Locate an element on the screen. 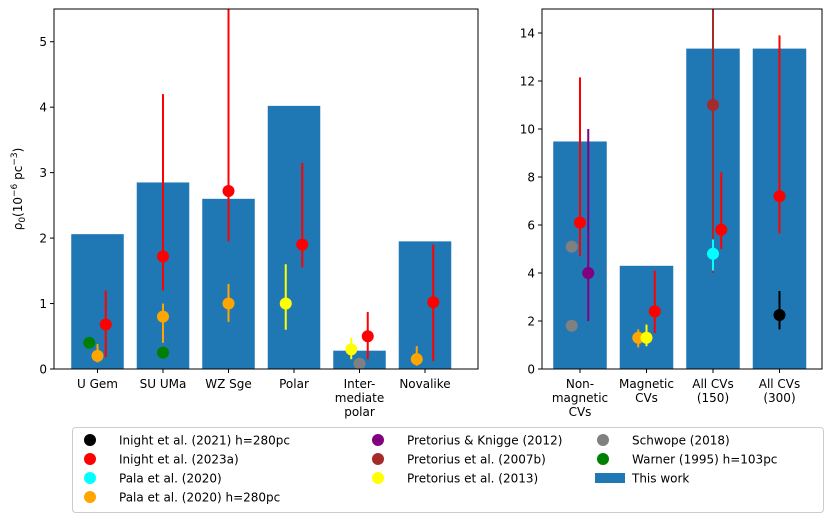 Image resolution: width=830 pixels, height=522 pixels. x-tick-label-line: SU UMa is located at coordinates (163, 384).